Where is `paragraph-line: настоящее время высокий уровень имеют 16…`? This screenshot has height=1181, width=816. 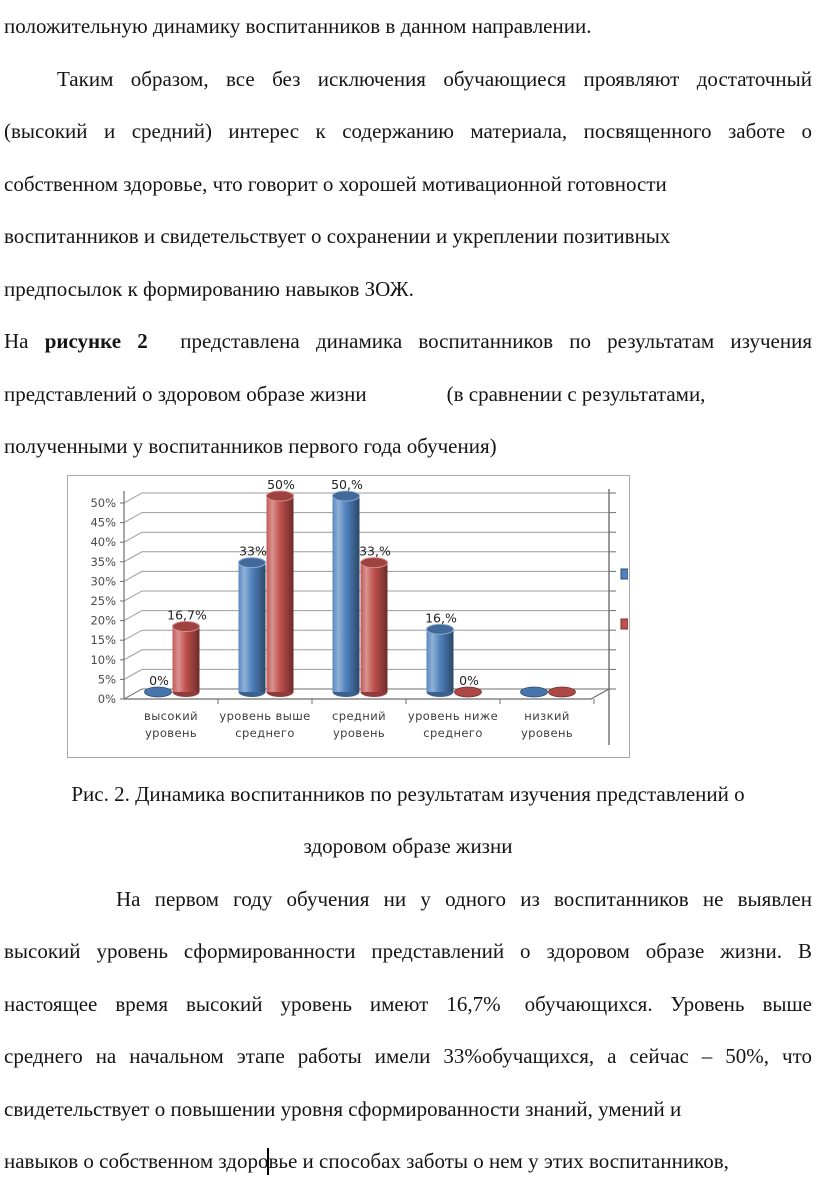 paragraph-line: настоящее время высокий уровень имеют 16… is located at coordinates (408, 1004).